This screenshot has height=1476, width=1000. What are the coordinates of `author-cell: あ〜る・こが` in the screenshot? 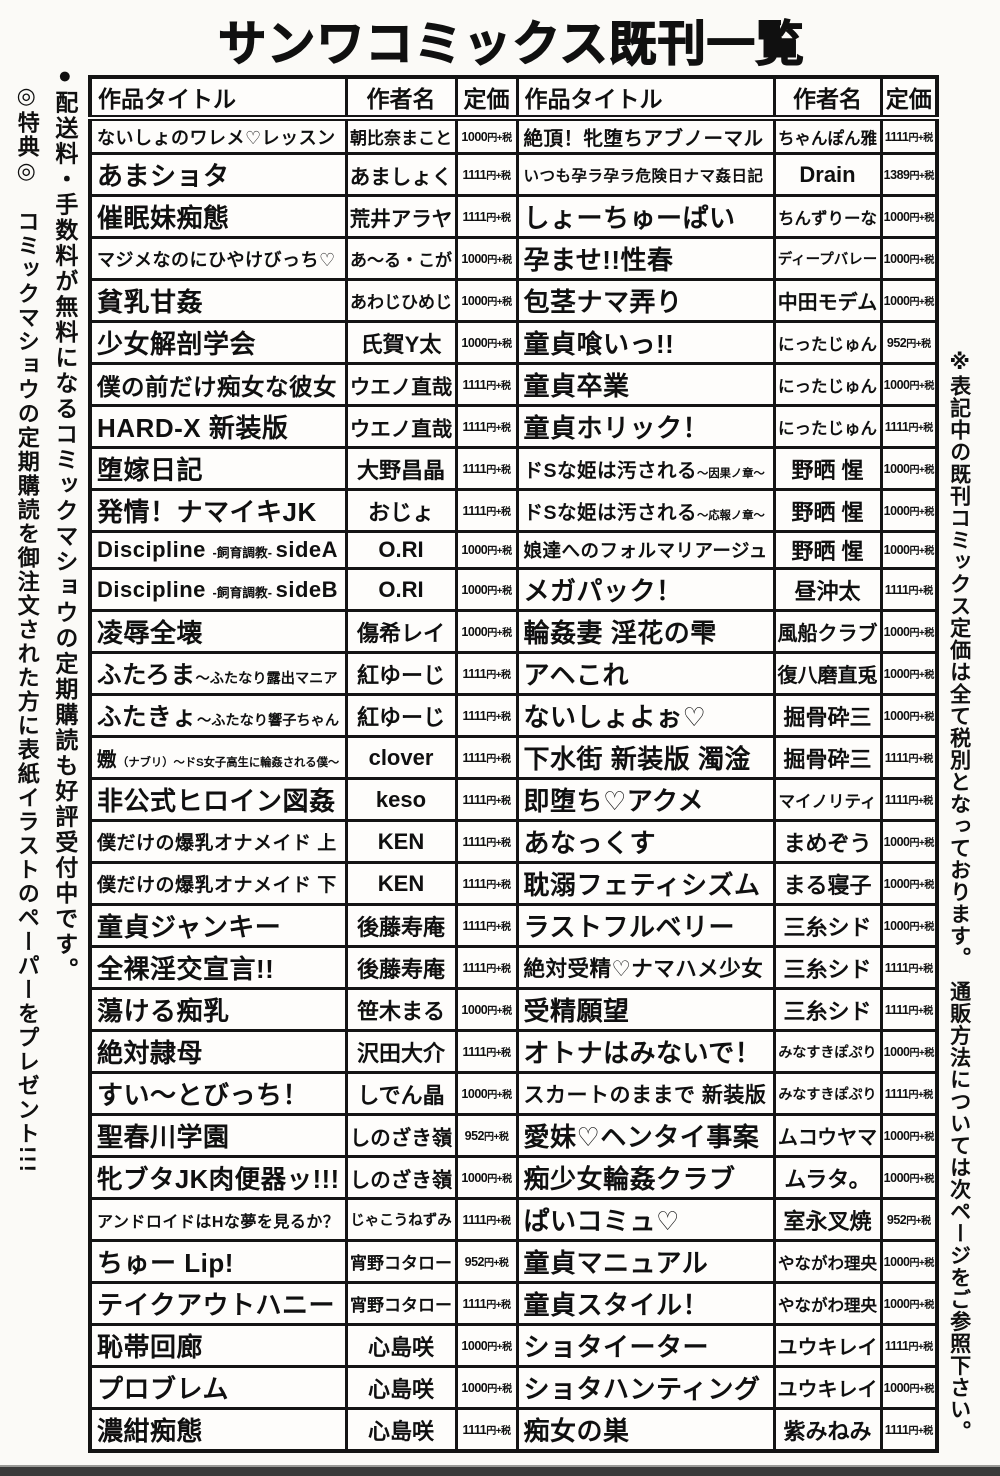 It's located at (401, 258).